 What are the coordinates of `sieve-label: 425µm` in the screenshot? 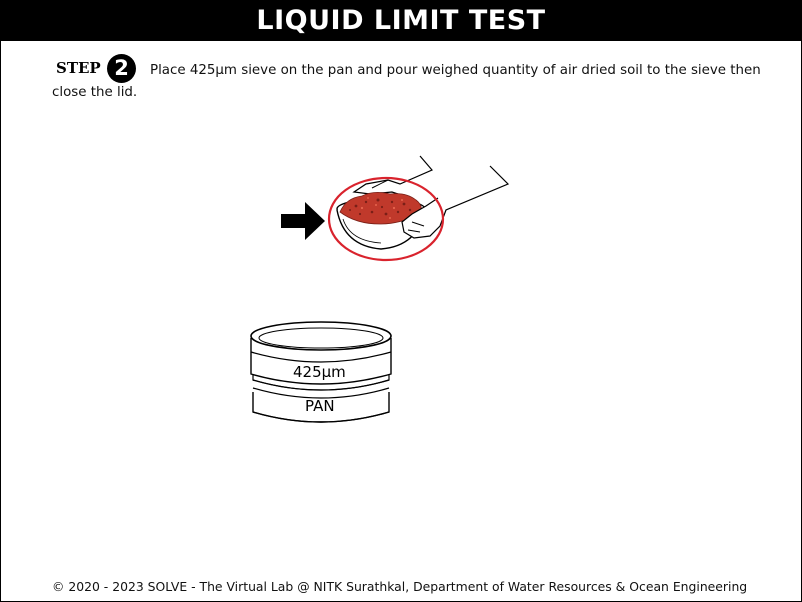 It's located at (319, 372).